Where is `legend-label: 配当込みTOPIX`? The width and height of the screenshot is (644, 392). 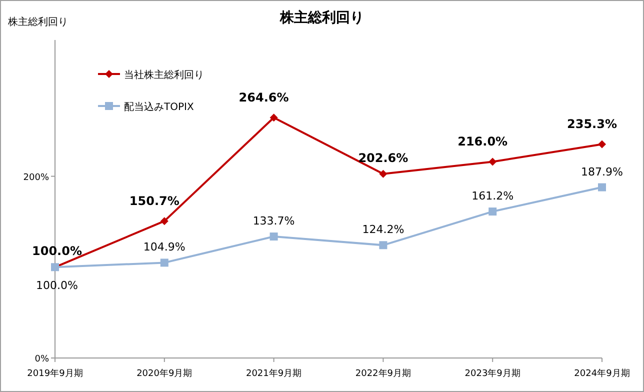 legend-label: 配当込みTOPIX is located at coordinates (159, 107).